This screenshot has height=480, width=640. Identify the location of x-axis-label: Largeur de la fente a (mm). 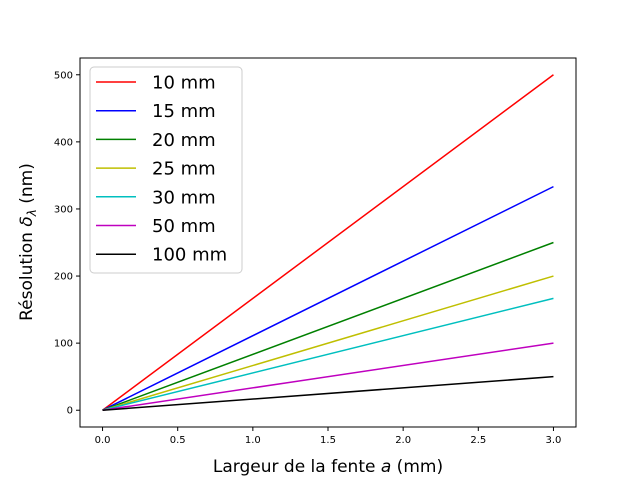
(328, 467).